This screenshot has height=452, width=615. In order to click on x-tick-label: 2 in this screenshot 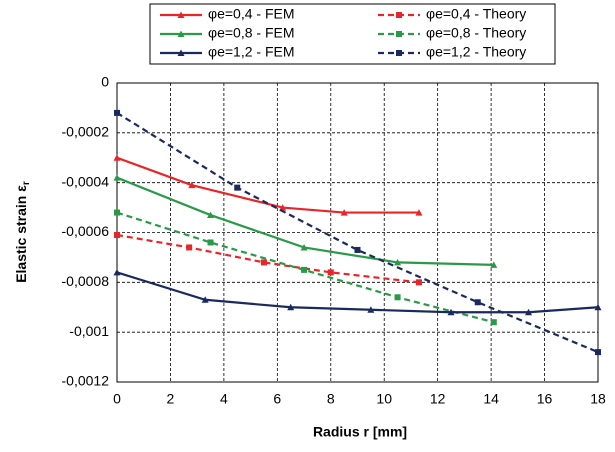, I will do `click(171, 399)`.